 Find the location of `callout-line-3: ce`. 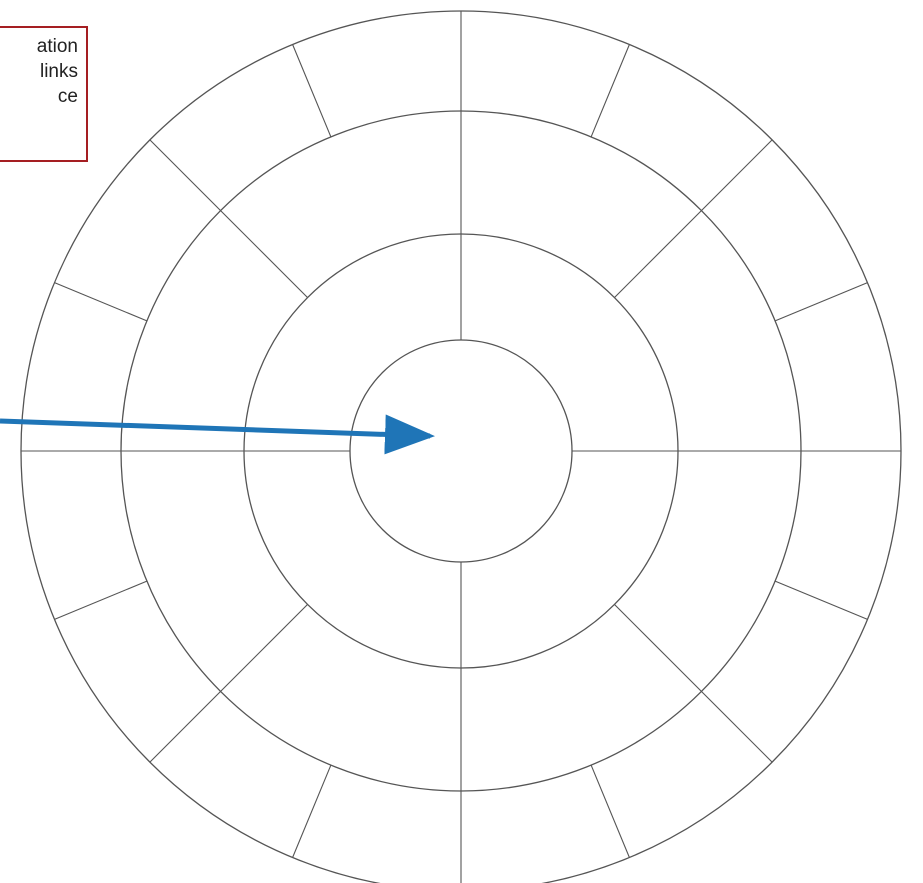

callout-line-3: ce is located at coordinates (67, 96).